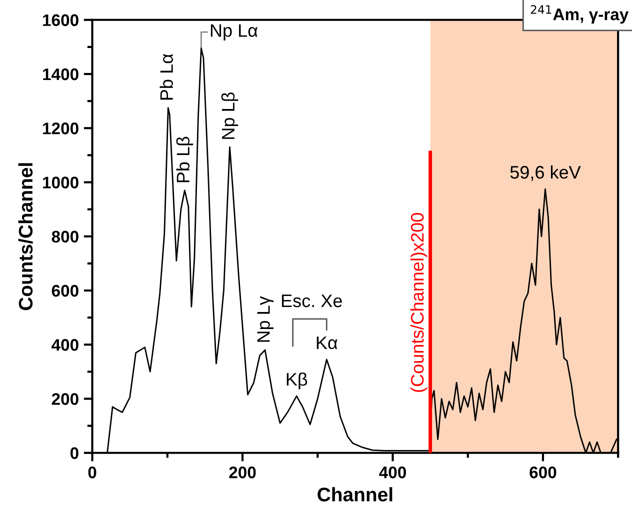 This screenshot has width=632, height=510. What do you see at coordinates (229, 115) in the screenshot?
I see `annotation: Np Lβ` at bounding box center [229, 115].